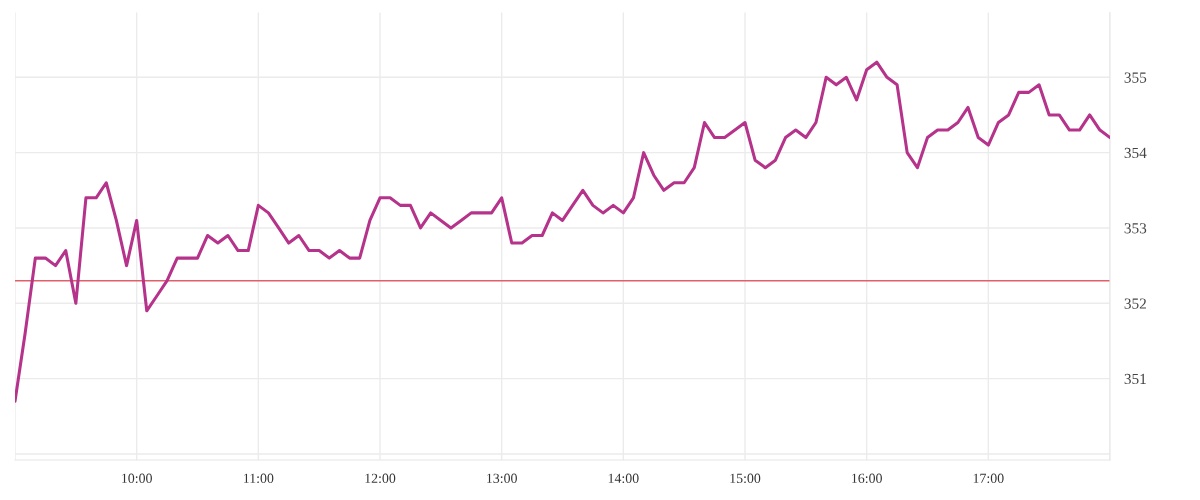  What do you see at coordinates (988, 478) in the screenshot?
I see `x-tick-label: 17:00` at bounding box center [988, 478].